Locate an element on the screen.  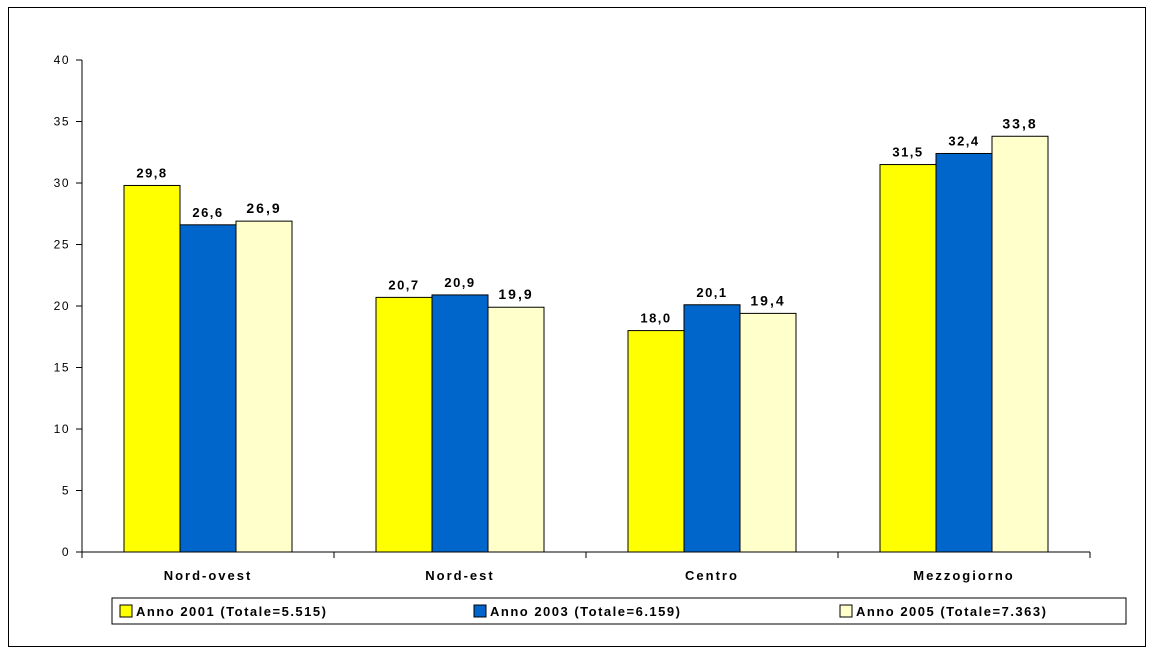
data-label: 18,0 is located at coordinates (655, 318).